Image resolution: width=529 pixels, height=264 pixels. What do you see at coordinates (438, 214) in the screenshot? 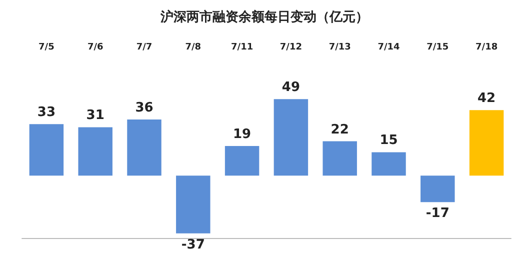
I see `data-label: -17` at bounding box center [438, 214].